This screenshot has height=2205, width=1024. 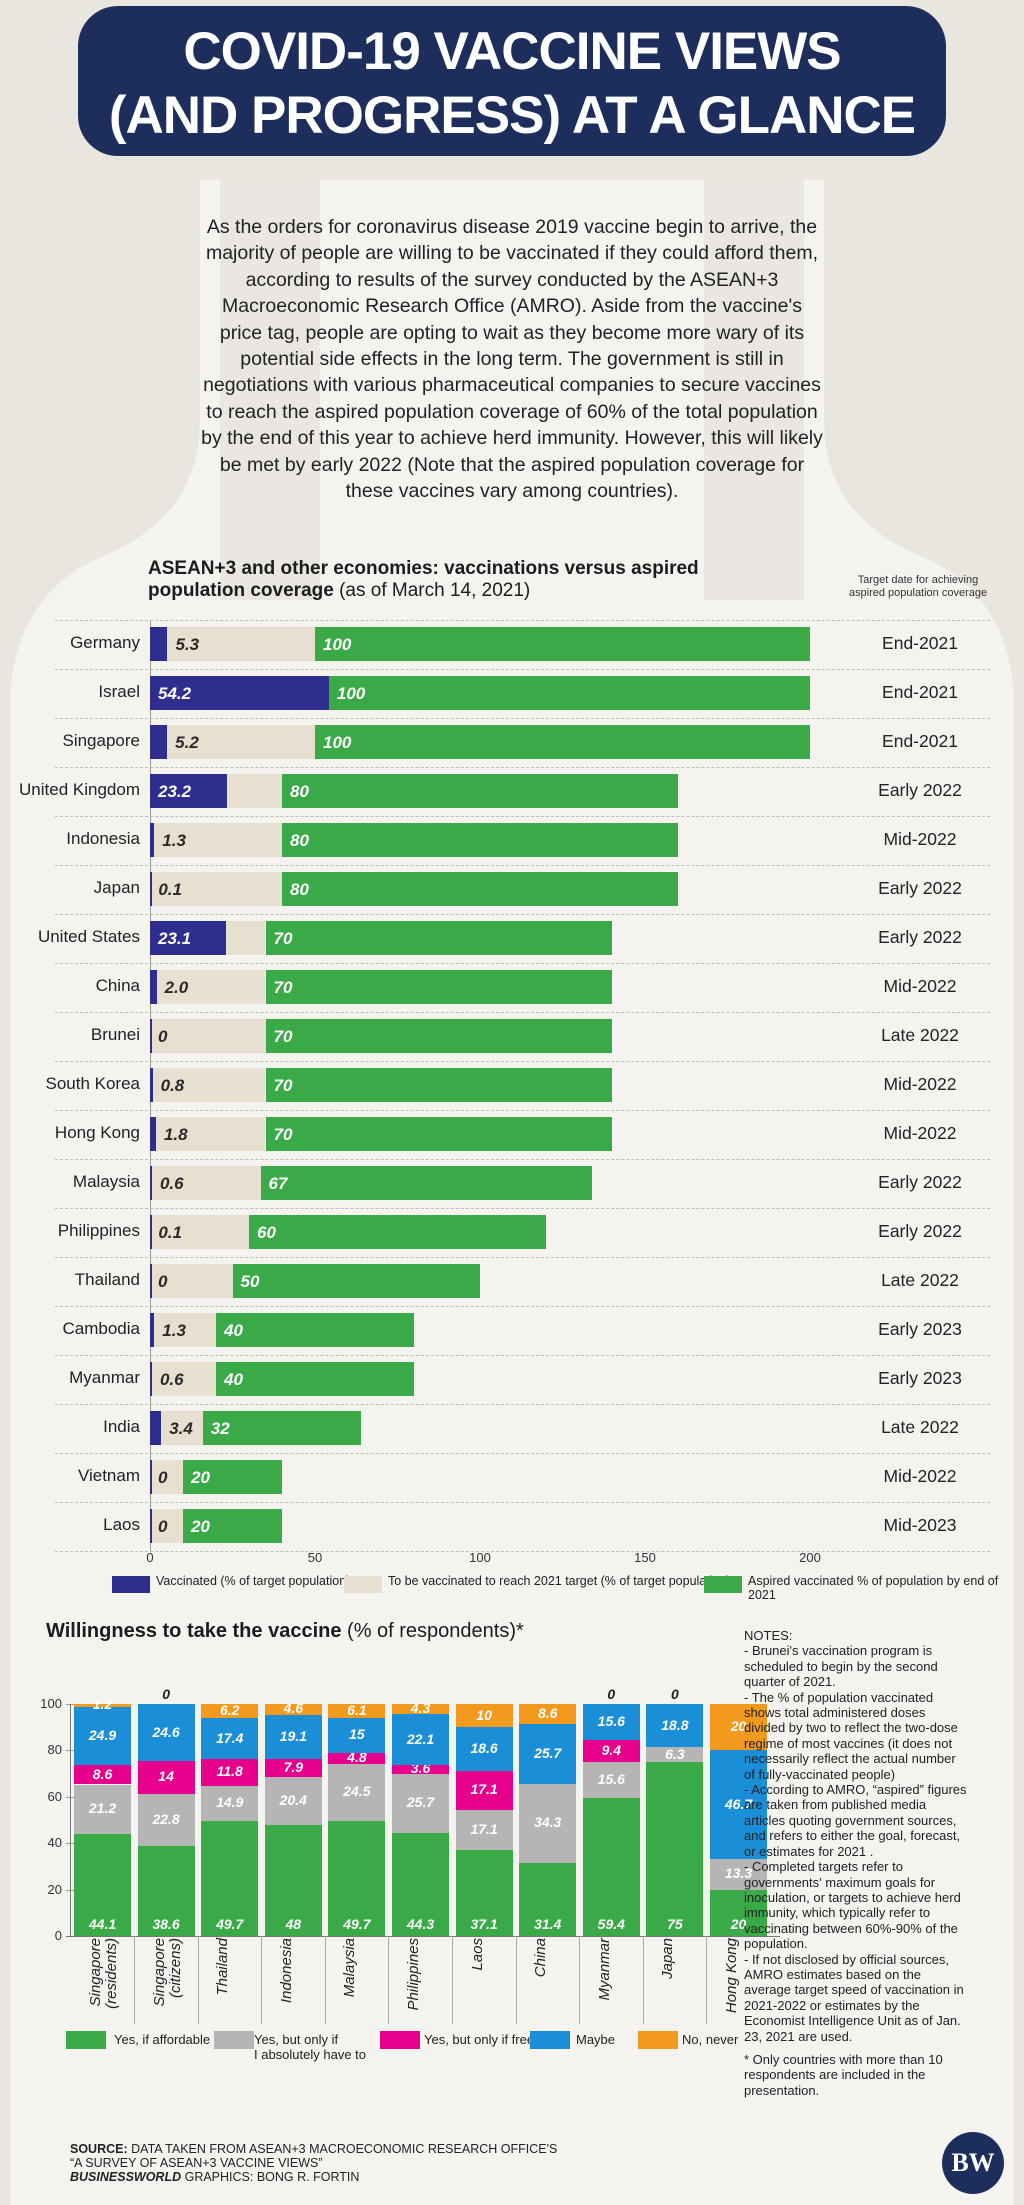 What do you see at coordinates (176, 987) in the screenshot?
I see `vaccinated-value-label: 2.0` at bounding box center [176, 987].